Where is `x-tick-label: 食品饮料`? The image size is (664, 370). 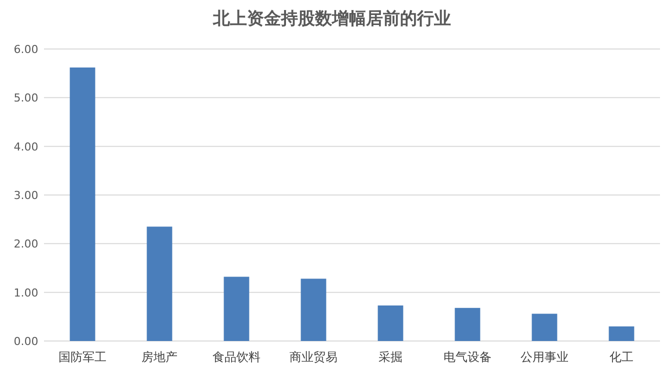
x-tick-label: 食品饮料 is located at coordinates (236, 357).